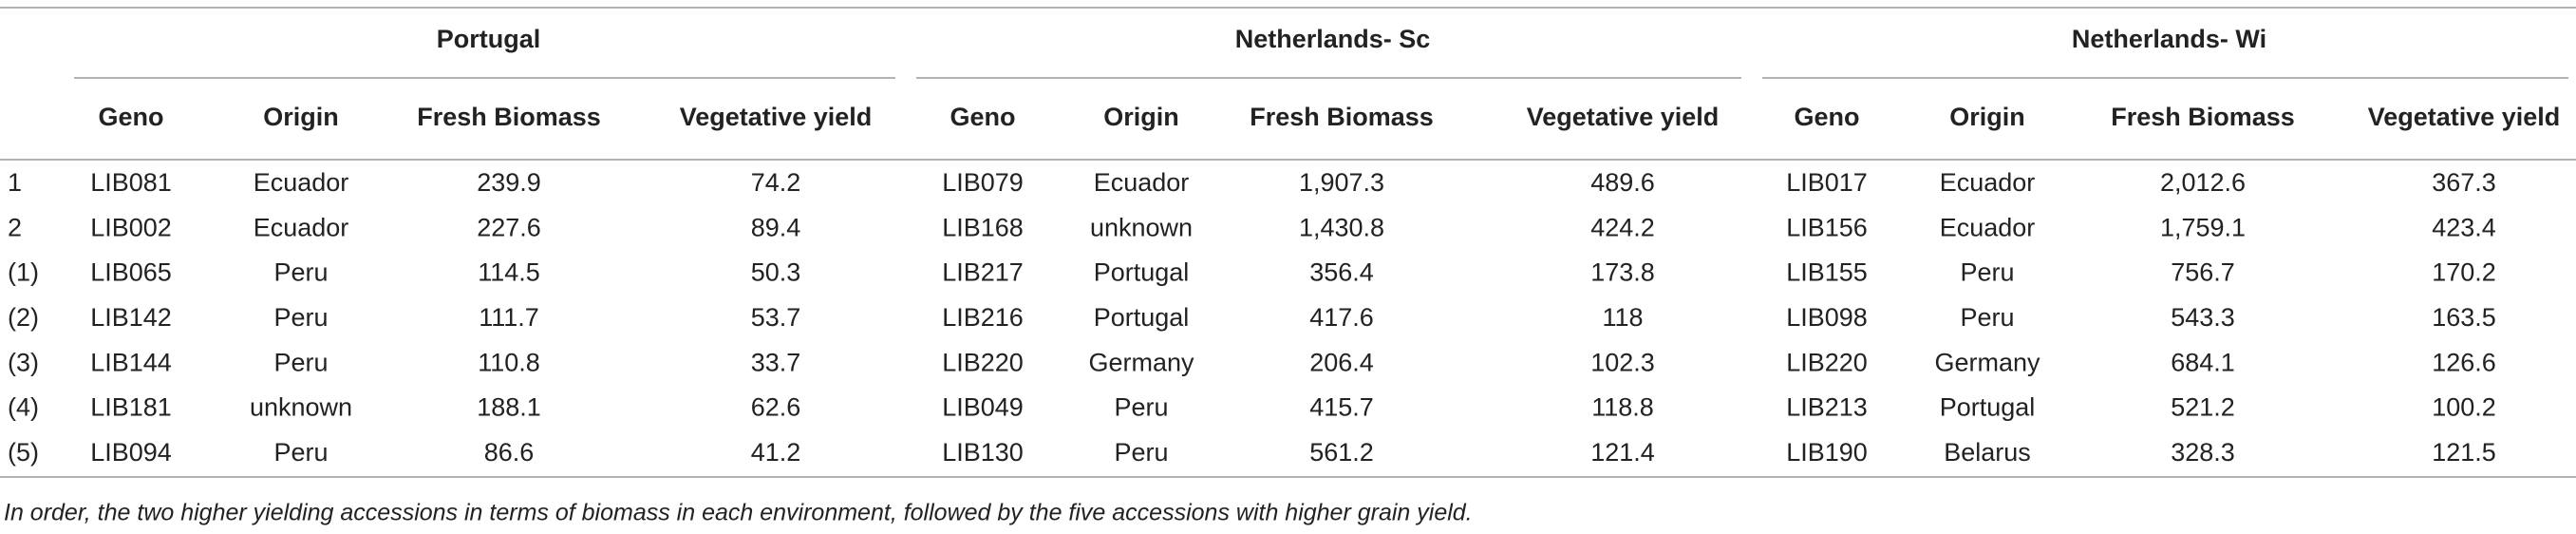 Image resolution: width=2576 pixels, height=534 pixels. I want to click on cell: 41.2, so click(776, 452).